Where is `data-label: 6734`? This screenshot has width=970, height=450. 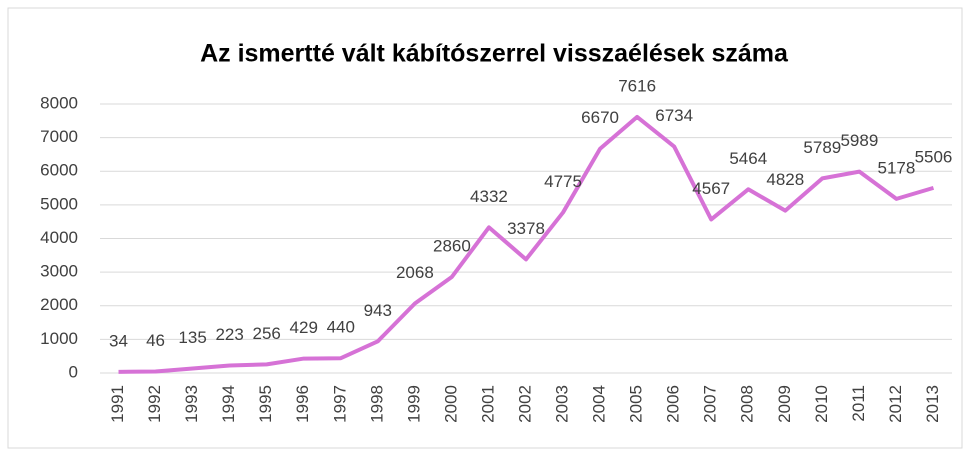 data-label: 6734 is located at coordinates (674, 115).